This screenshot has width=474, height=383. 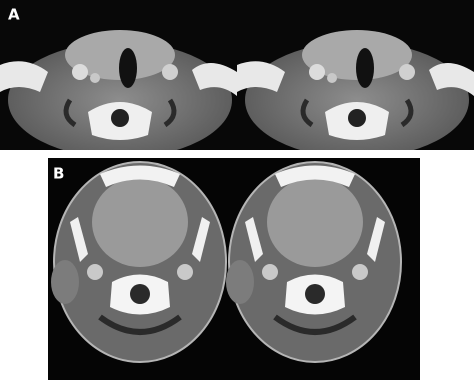 I want to click on panel-label: B, so click(x=58, y=174).